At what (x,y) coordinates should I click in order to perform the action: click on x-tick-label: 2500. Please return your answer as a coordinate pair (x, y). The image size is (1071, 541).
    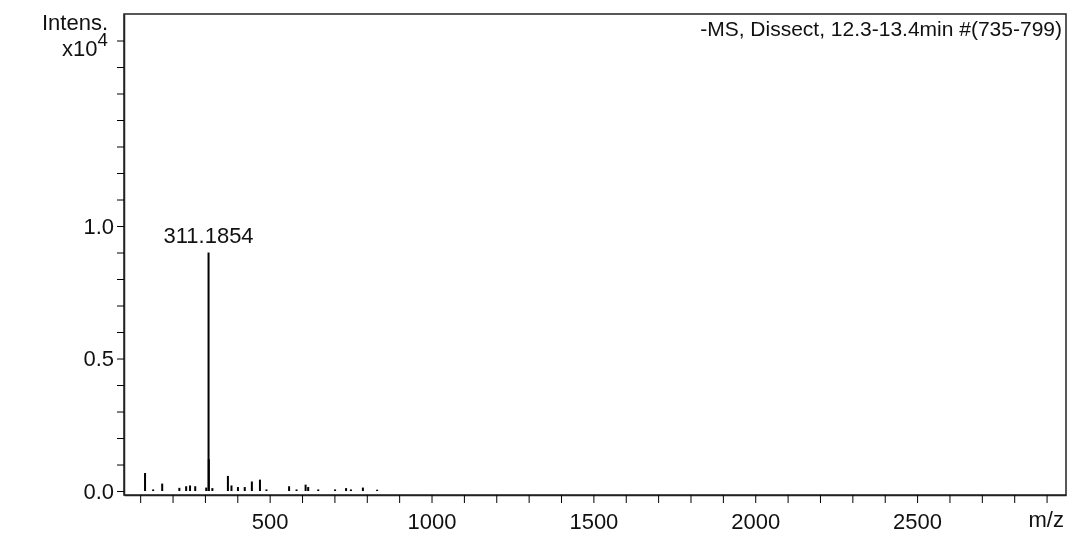
    Looking at the image, I should click on (918, 522).